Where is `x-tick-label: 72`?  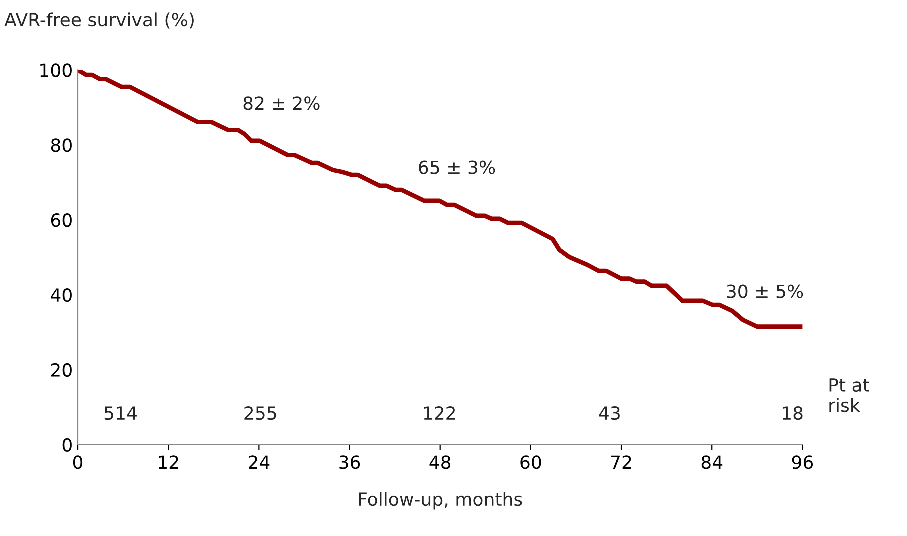 x-tick-label: 72 is located at coordinates (622, 463).